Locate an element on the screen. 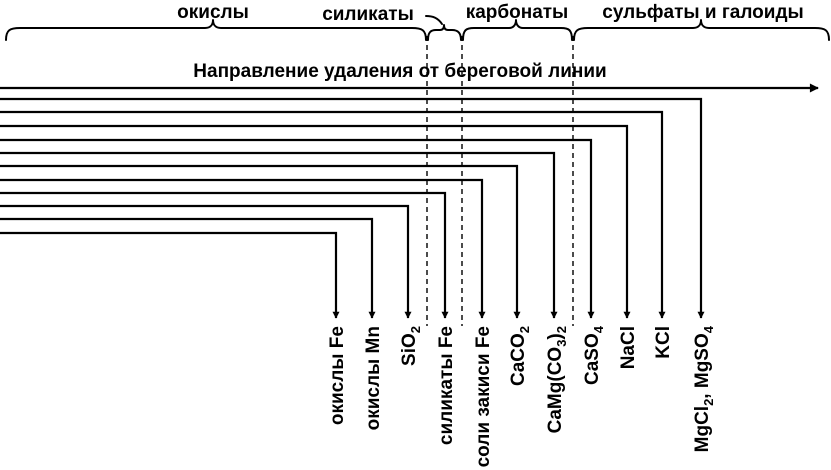 This screenshot has width=831, height=470. brace-silicates is located at coordinates (444, 32).